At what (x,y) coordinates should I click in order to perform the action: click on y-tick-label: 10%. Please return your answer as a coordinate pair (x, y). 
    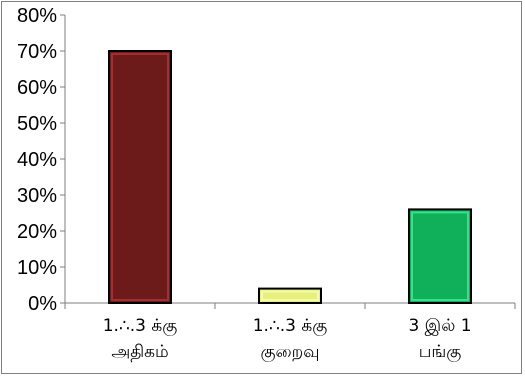
    Looking at the image, I should click on (37, 268).